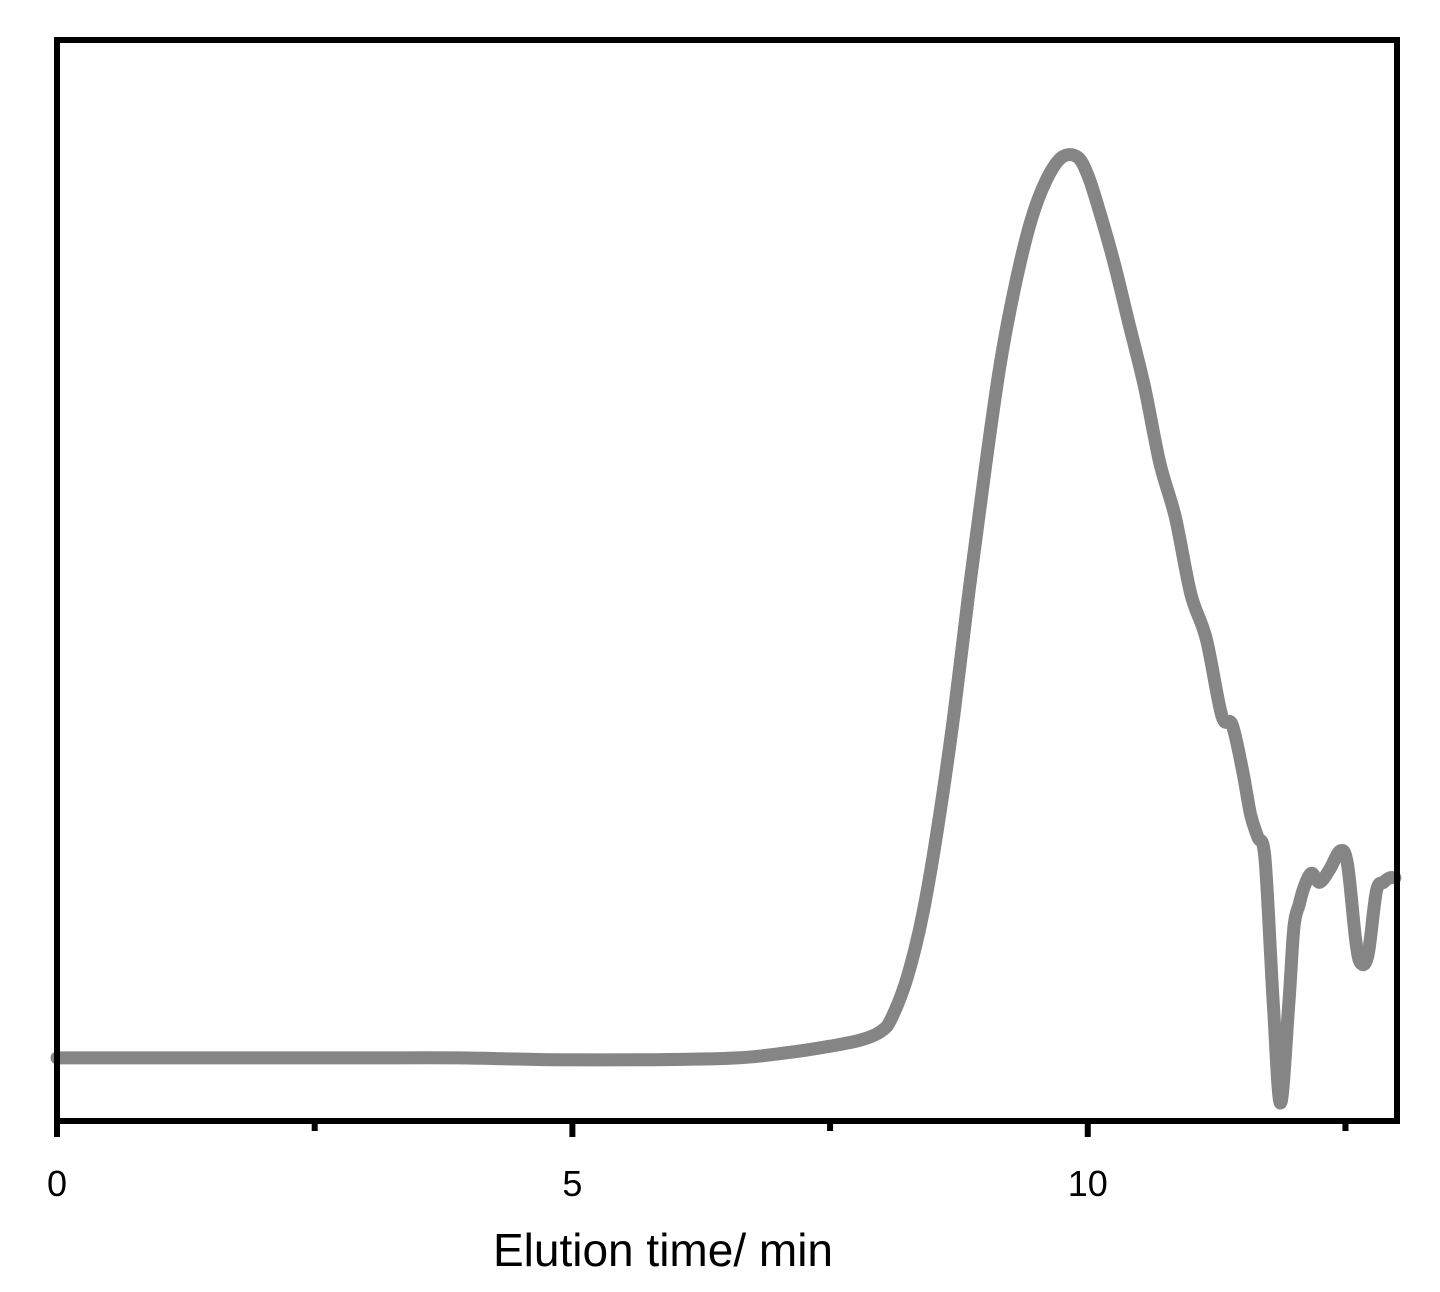 The height and width of the screenshot is (1292, 1440). I want to click on x-axis-tick-labels: 0 5 10, so click(577, 1183).